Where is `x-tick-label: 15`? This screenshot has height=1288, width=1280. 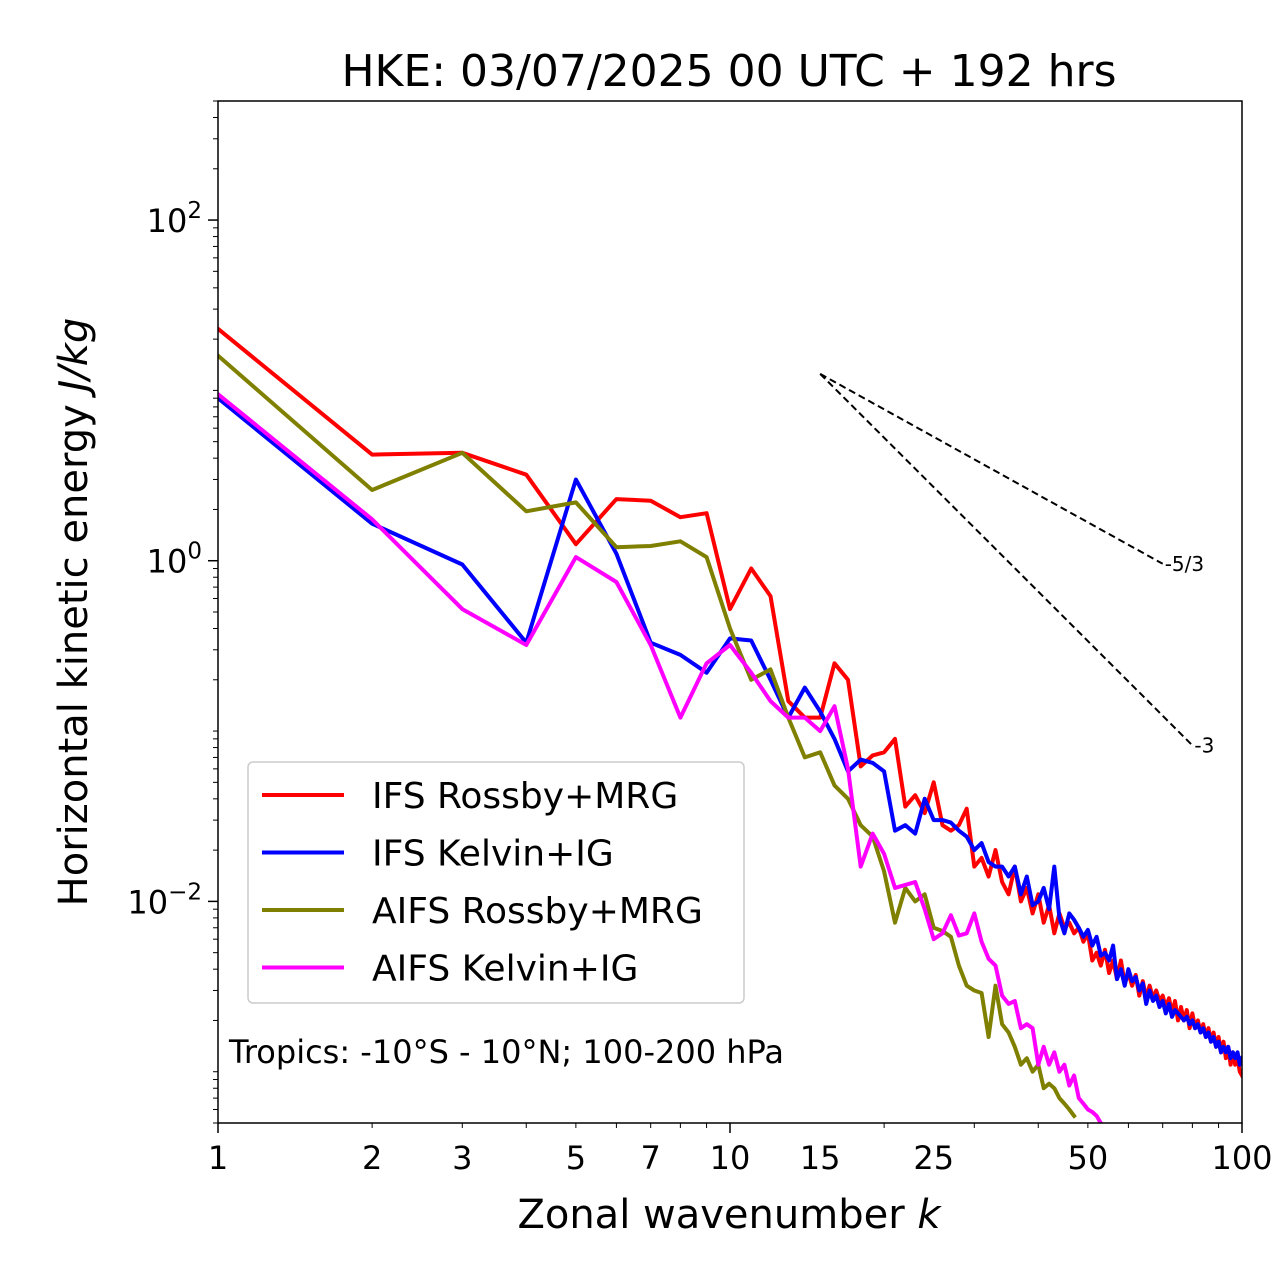 x-tick-label: 15 is located at coordinates (820, 1158).